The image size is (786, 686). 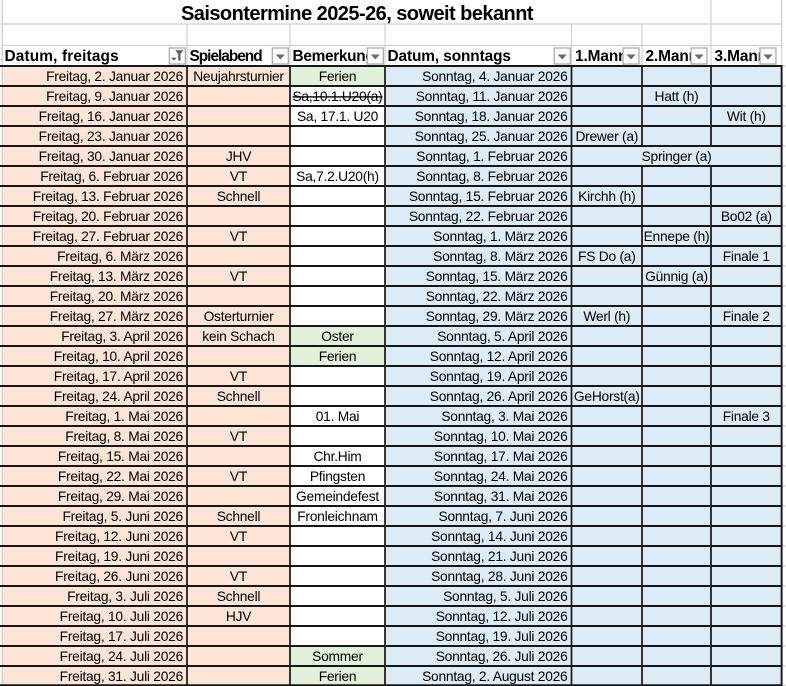 What do you see at coordinates (488, 216) in the screenshot?
I see `svg-text: Sonntag, 22. Februar 2026` at bounding box center [488, 216].